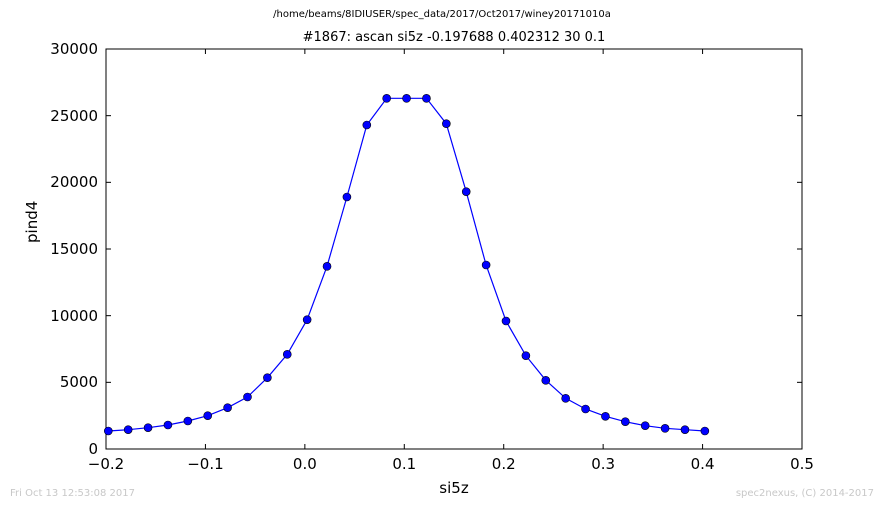  What do you see at coordinates (74, 315) in the screenshot?
I see `y-tick-label: 10000` at bounding box center [74, 315].